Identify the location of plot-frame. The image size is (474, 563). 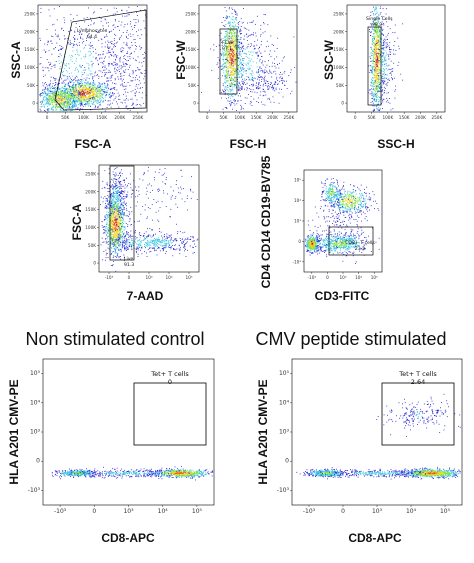
(396, 58).